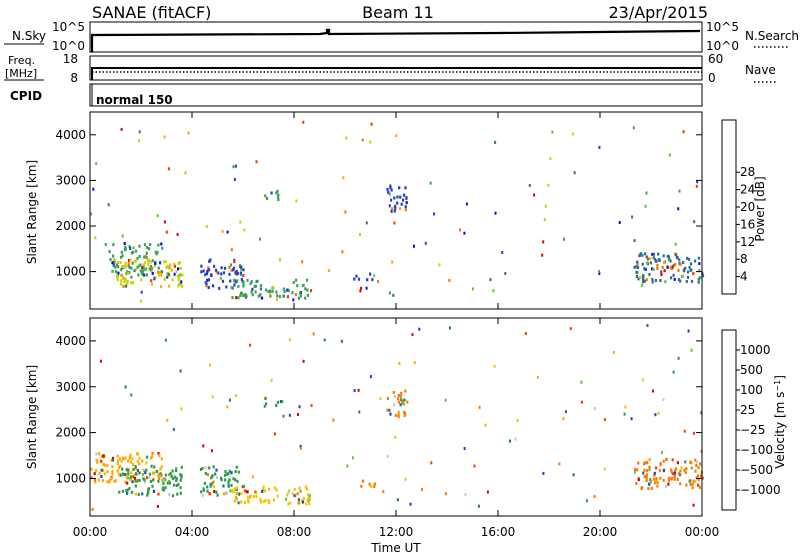 This screenshot has width=800, height=554. Describe the element at coordinates (658, 12) in the screenshot. I see `date-title: 23/Apr/2015` at that location.